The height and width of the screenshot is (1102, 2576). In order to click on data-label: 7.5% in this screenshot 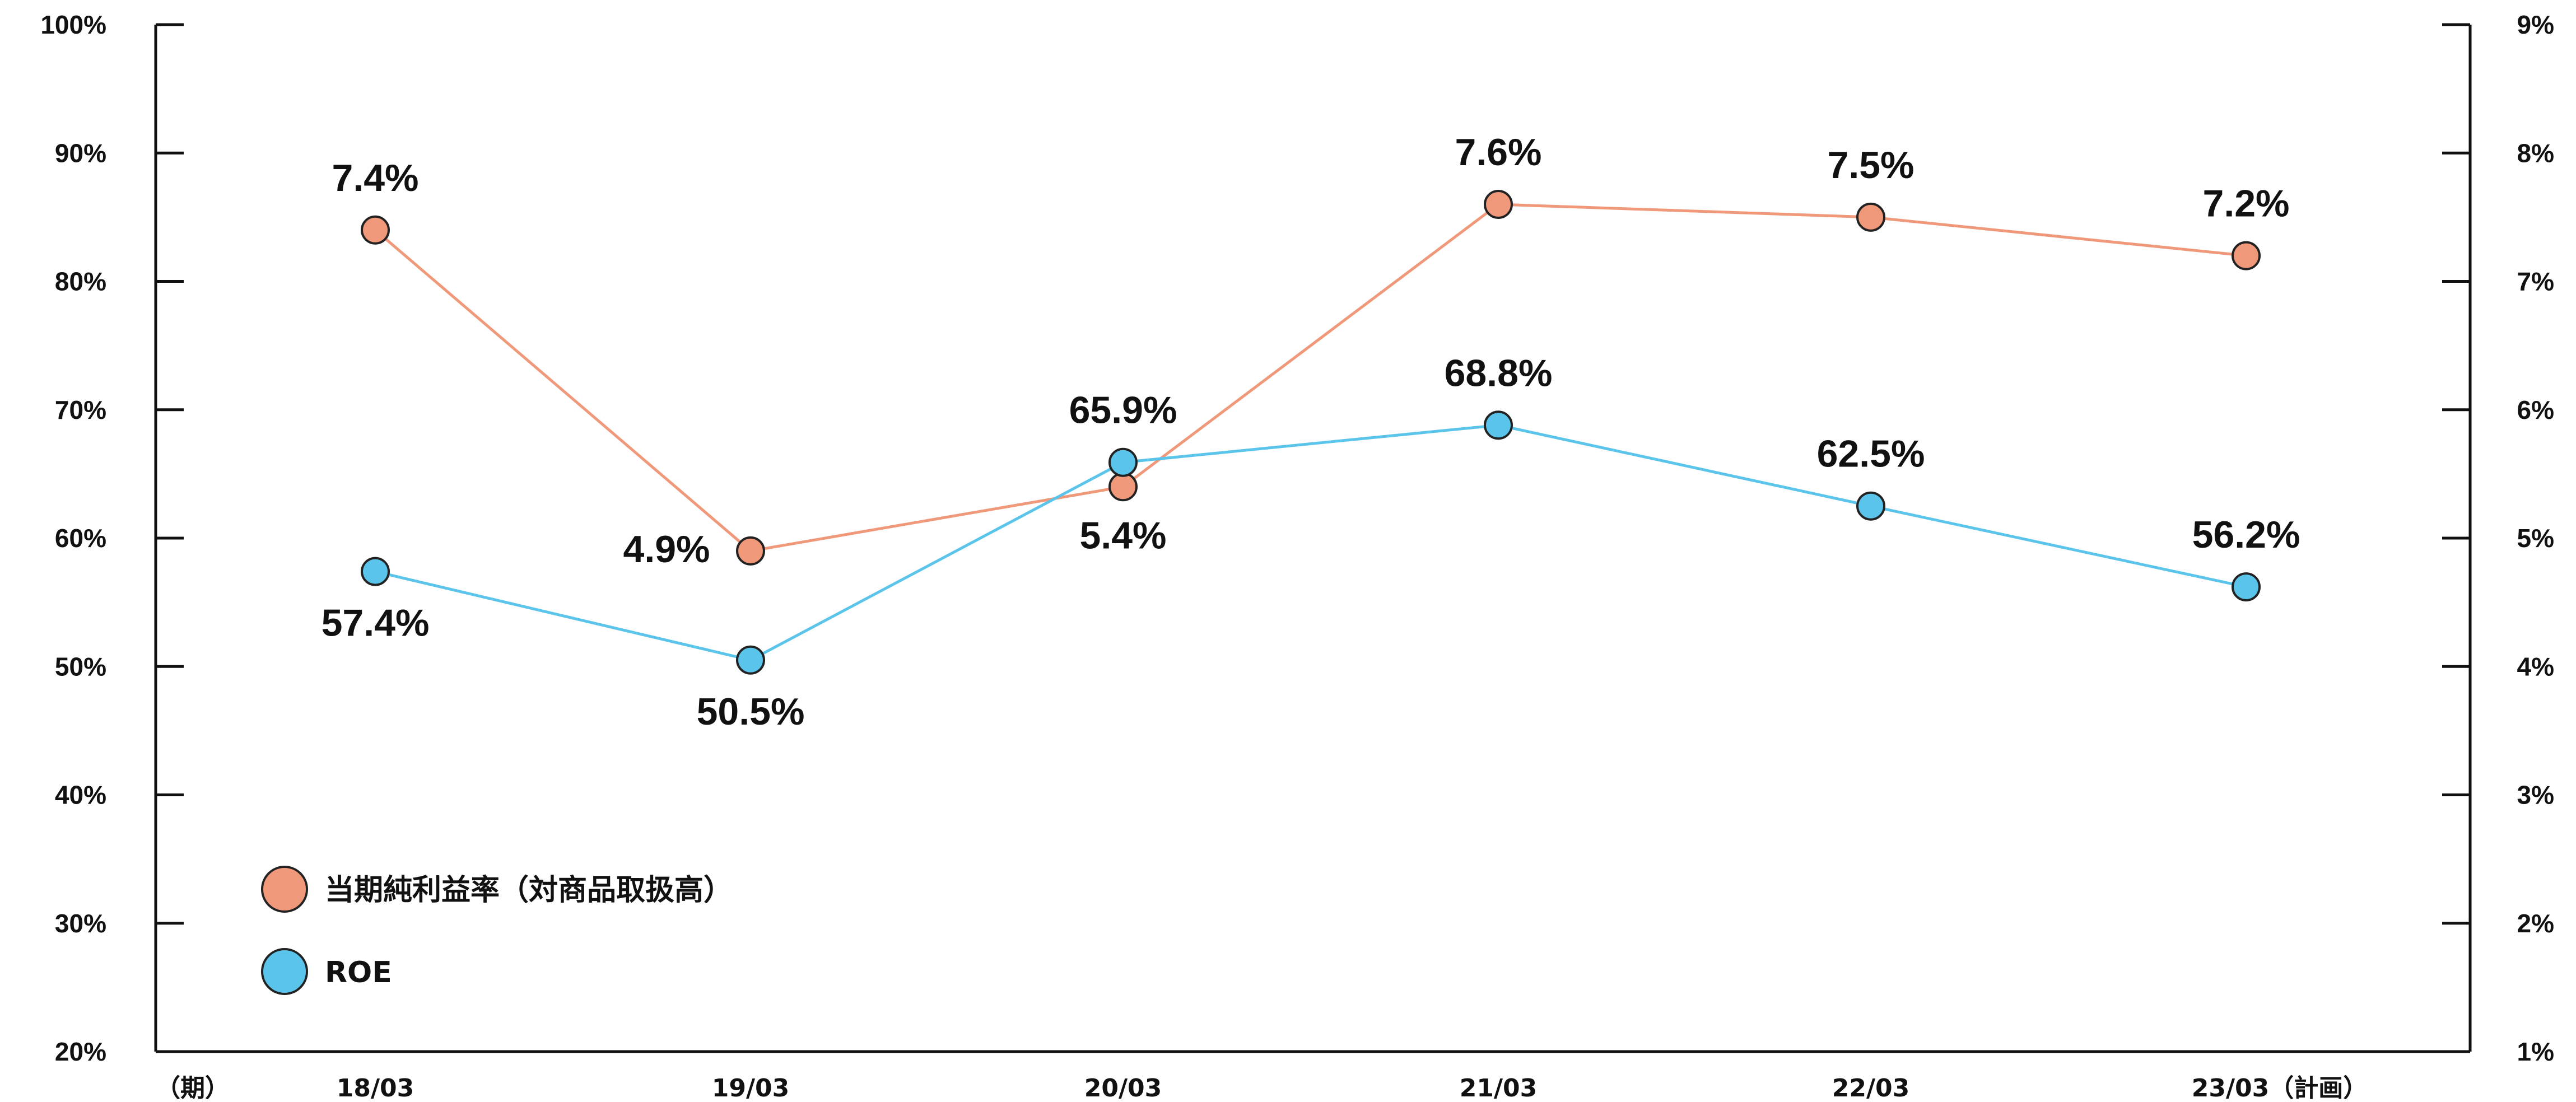, I will do `click(1871, 165)`.